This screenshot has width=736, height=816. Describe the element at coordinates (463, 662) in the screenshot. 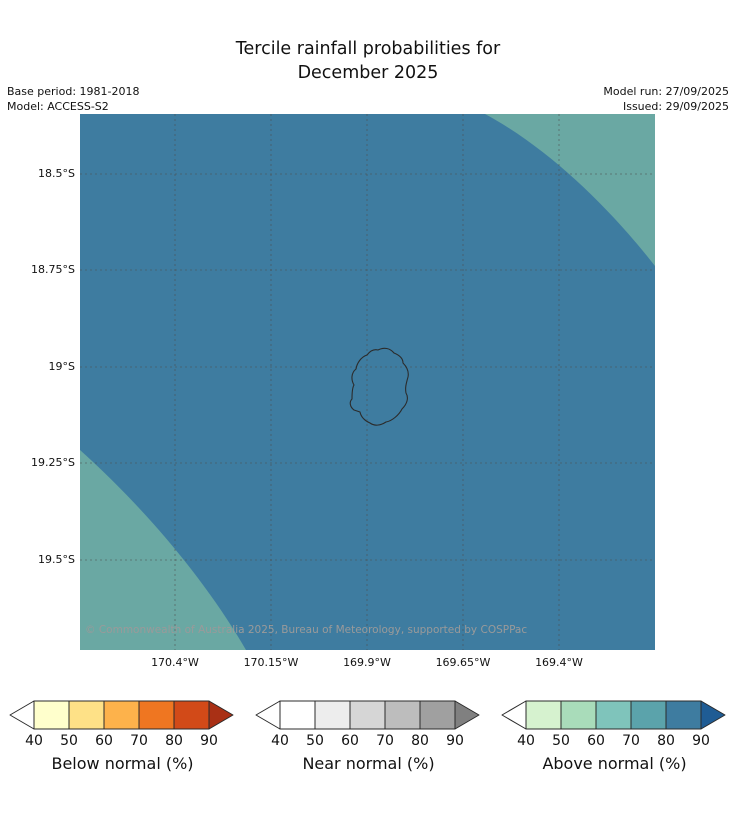

I see `lon-label: 169.65°W` at that location.